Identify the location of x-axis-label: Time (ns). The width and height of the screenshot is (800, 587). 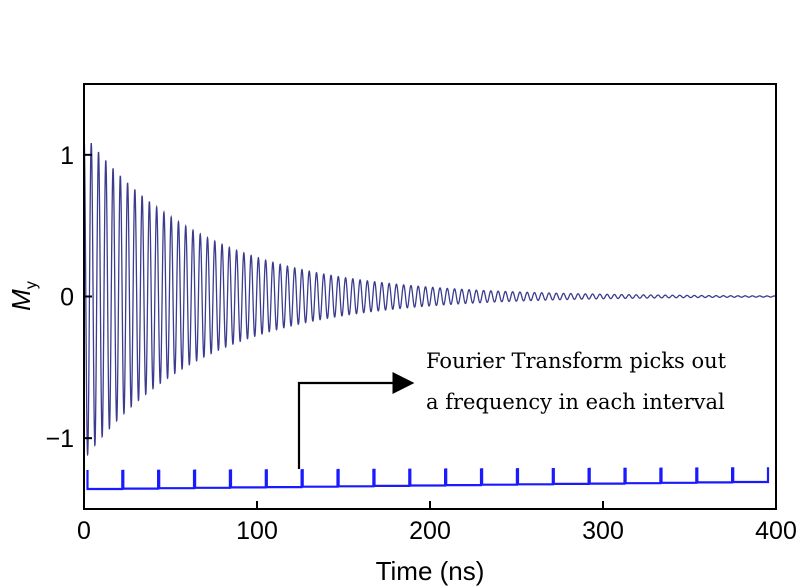
(430, 571).